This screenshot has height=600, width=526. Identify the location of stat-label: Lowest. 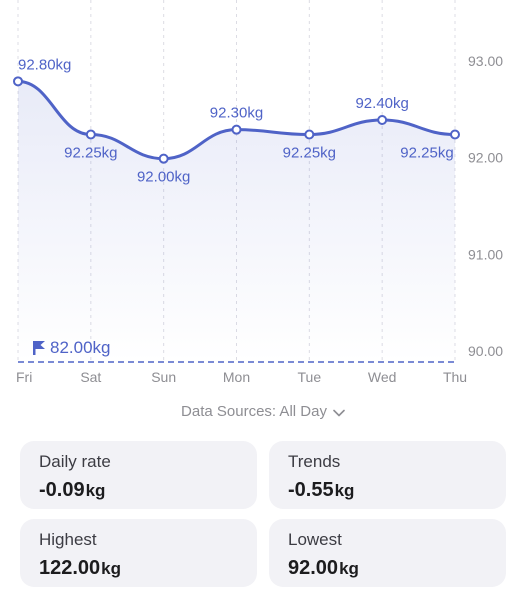
(315, 539).